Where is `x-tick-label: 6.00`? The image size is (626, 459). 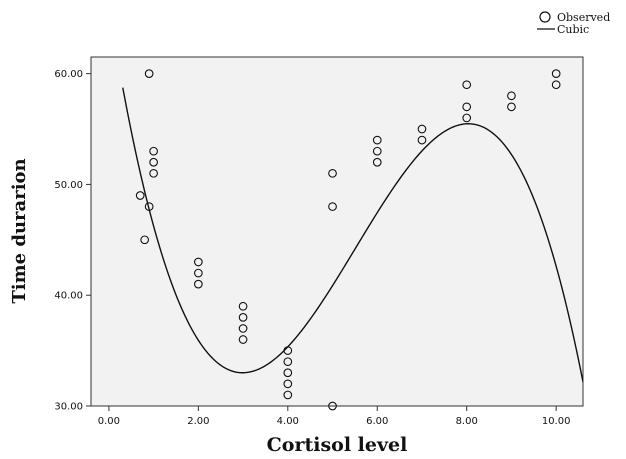
x-tick-label: 6.00 is located at coordinates (377, 421).